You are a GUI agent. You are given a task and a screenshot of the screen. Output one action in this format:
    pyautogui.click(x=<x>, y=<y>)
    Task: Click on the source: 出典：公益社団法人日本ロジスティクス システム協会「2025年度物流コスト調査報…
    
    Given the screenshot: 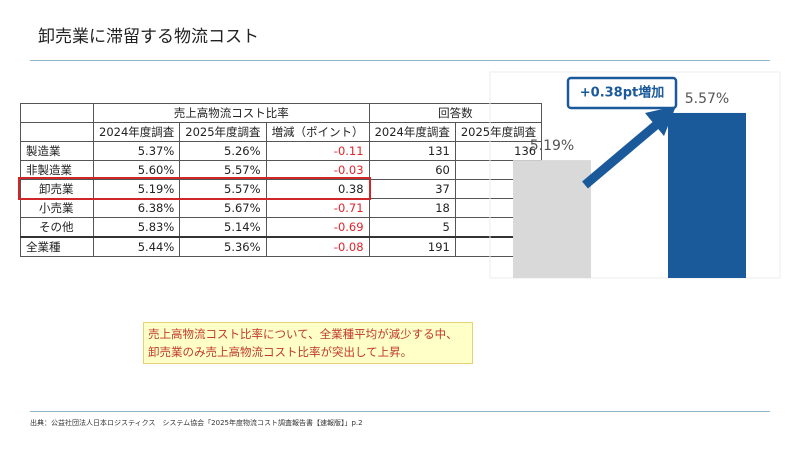 What is the action you would take?
    pyautogui.click(x=196, y=423)
    